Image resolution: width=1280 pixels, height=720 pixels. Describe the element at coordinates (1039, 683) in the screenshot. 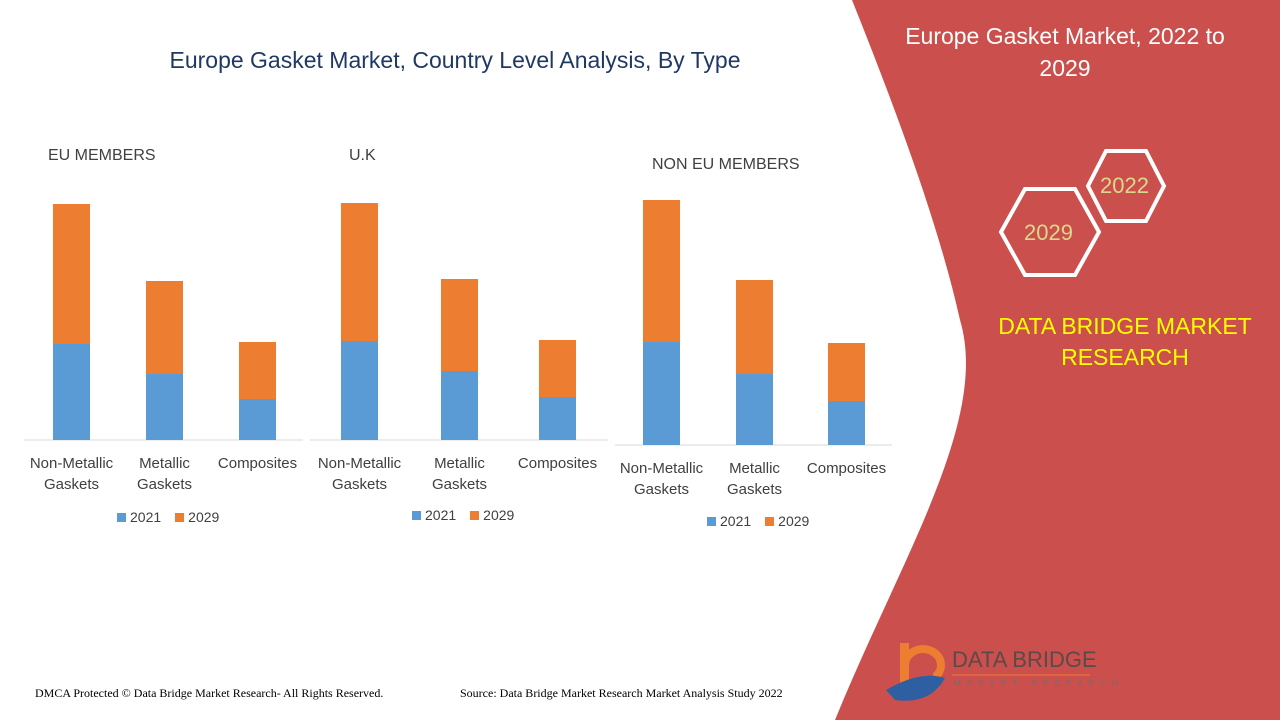

I see `logo-subtext: MARKET RESEARCH` at that location.